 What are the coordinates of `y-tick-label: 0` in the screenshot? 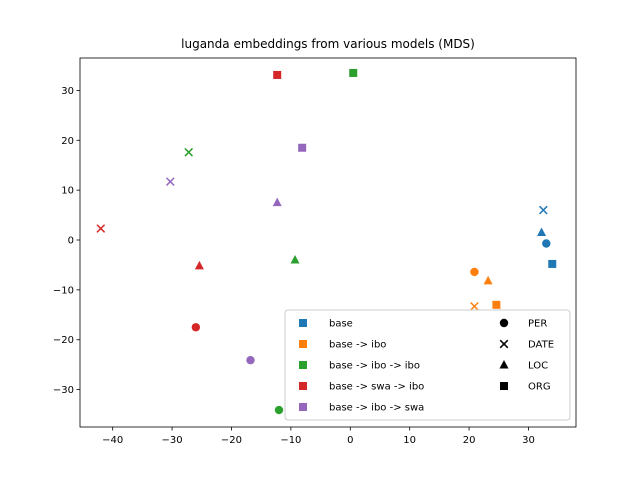 It's located at (71, 241).